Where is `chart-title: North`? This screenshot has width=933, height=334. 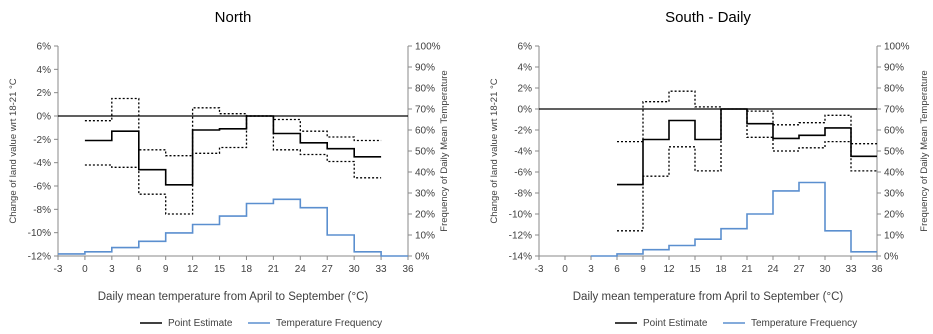 chart-title: North is located at coordinates (233, 17).